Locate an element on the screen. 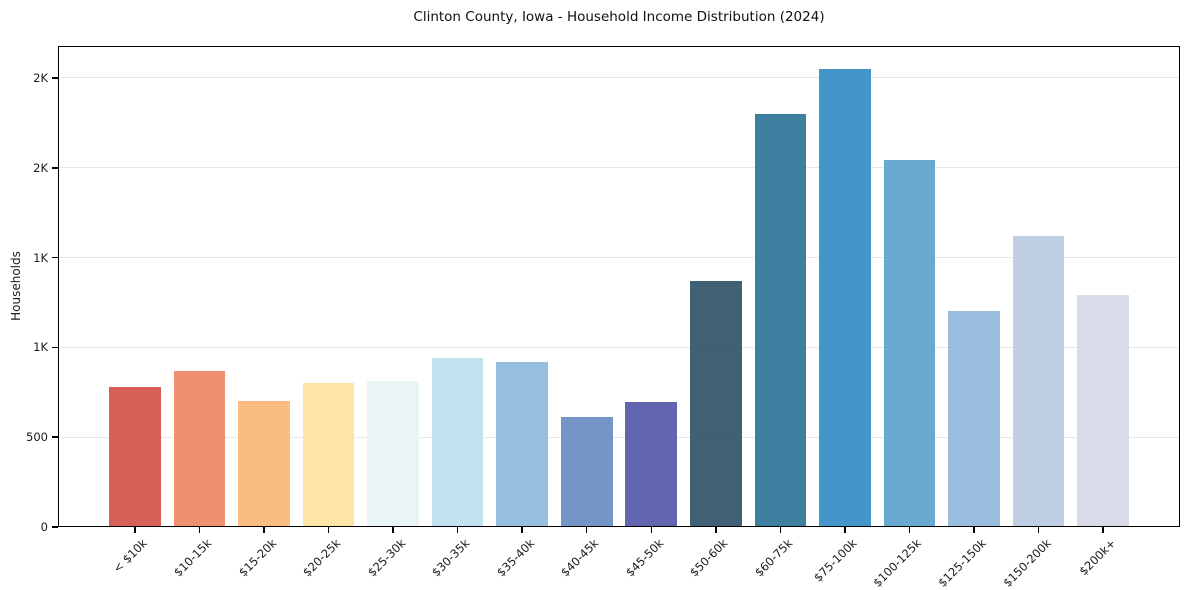 The height and width of the screenshot is (590, 1189). y-tick-label: 0 is located at coordinates (44, 527).